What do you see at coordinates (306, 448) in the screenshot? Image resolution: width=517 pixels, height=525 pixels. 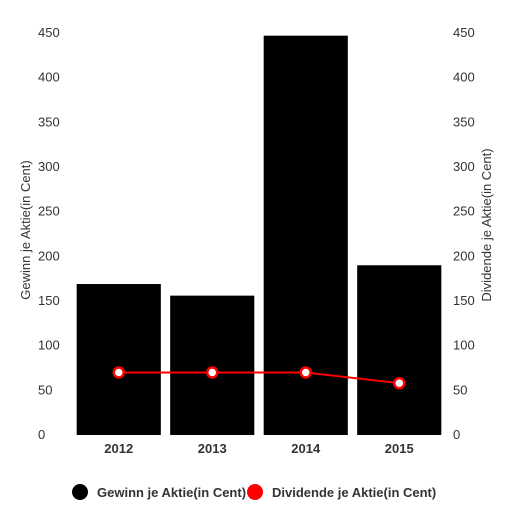 I see `x-tick-label: 2014` at bounding box center [306, 448].